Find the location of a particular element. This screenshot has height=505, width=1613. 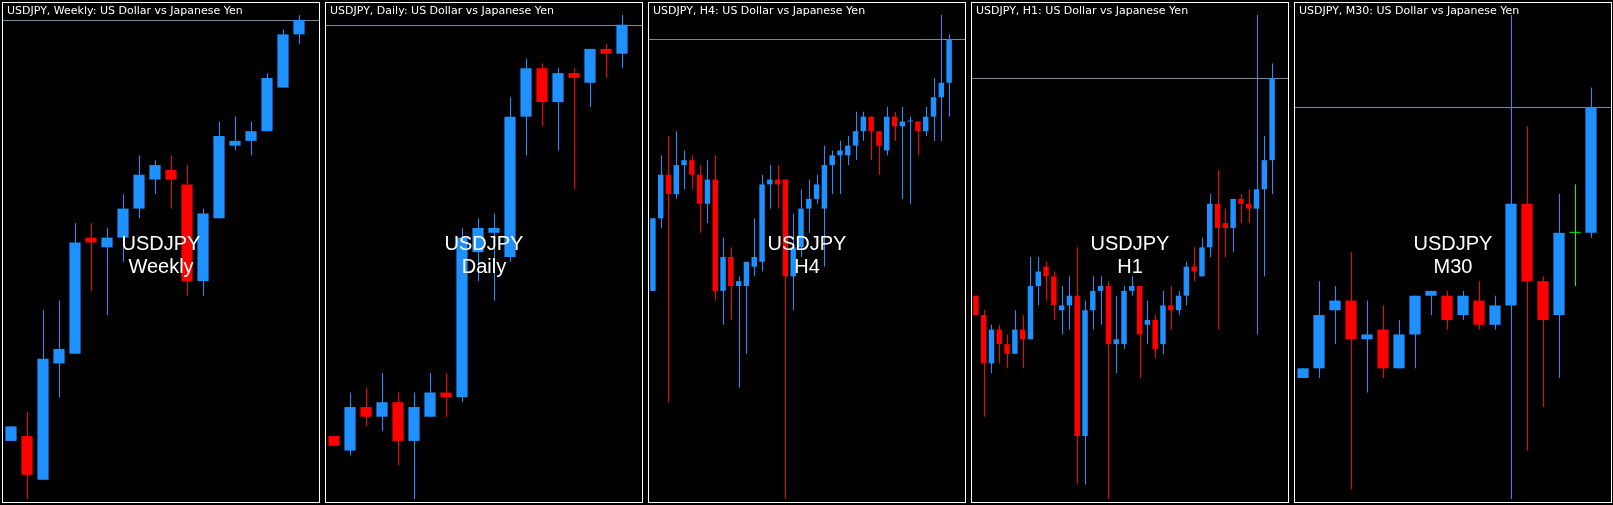

chart-title: USDJPY, M30: US Dollar vs Japanese Yen is located at coordinates (1409, 10).